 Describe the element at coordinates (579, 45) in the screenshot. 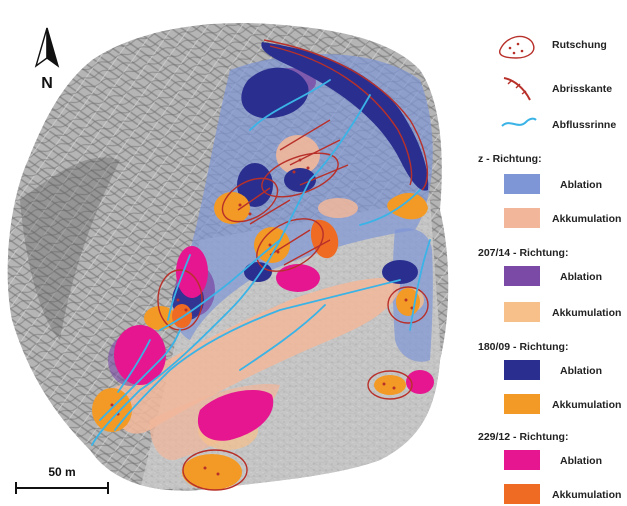

I see `legend-label-rutschung: Rutschung` at that location.